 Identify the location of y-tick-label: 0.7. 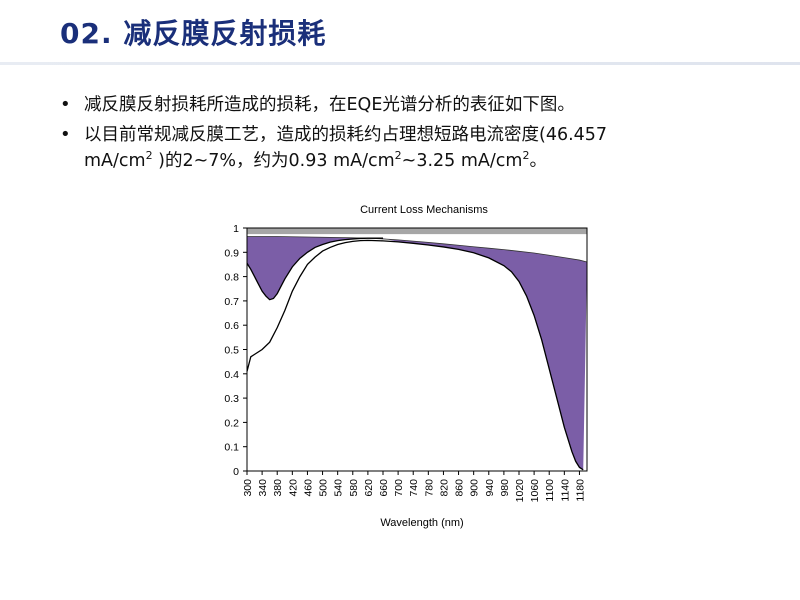
(231, 302).